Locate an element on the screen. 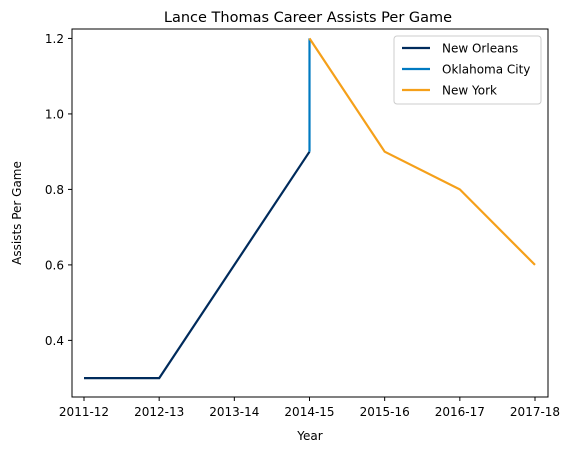 This screenshot has width=573, height=453. x-tick-label: 2015-16 is located at coordinates (385, 412).